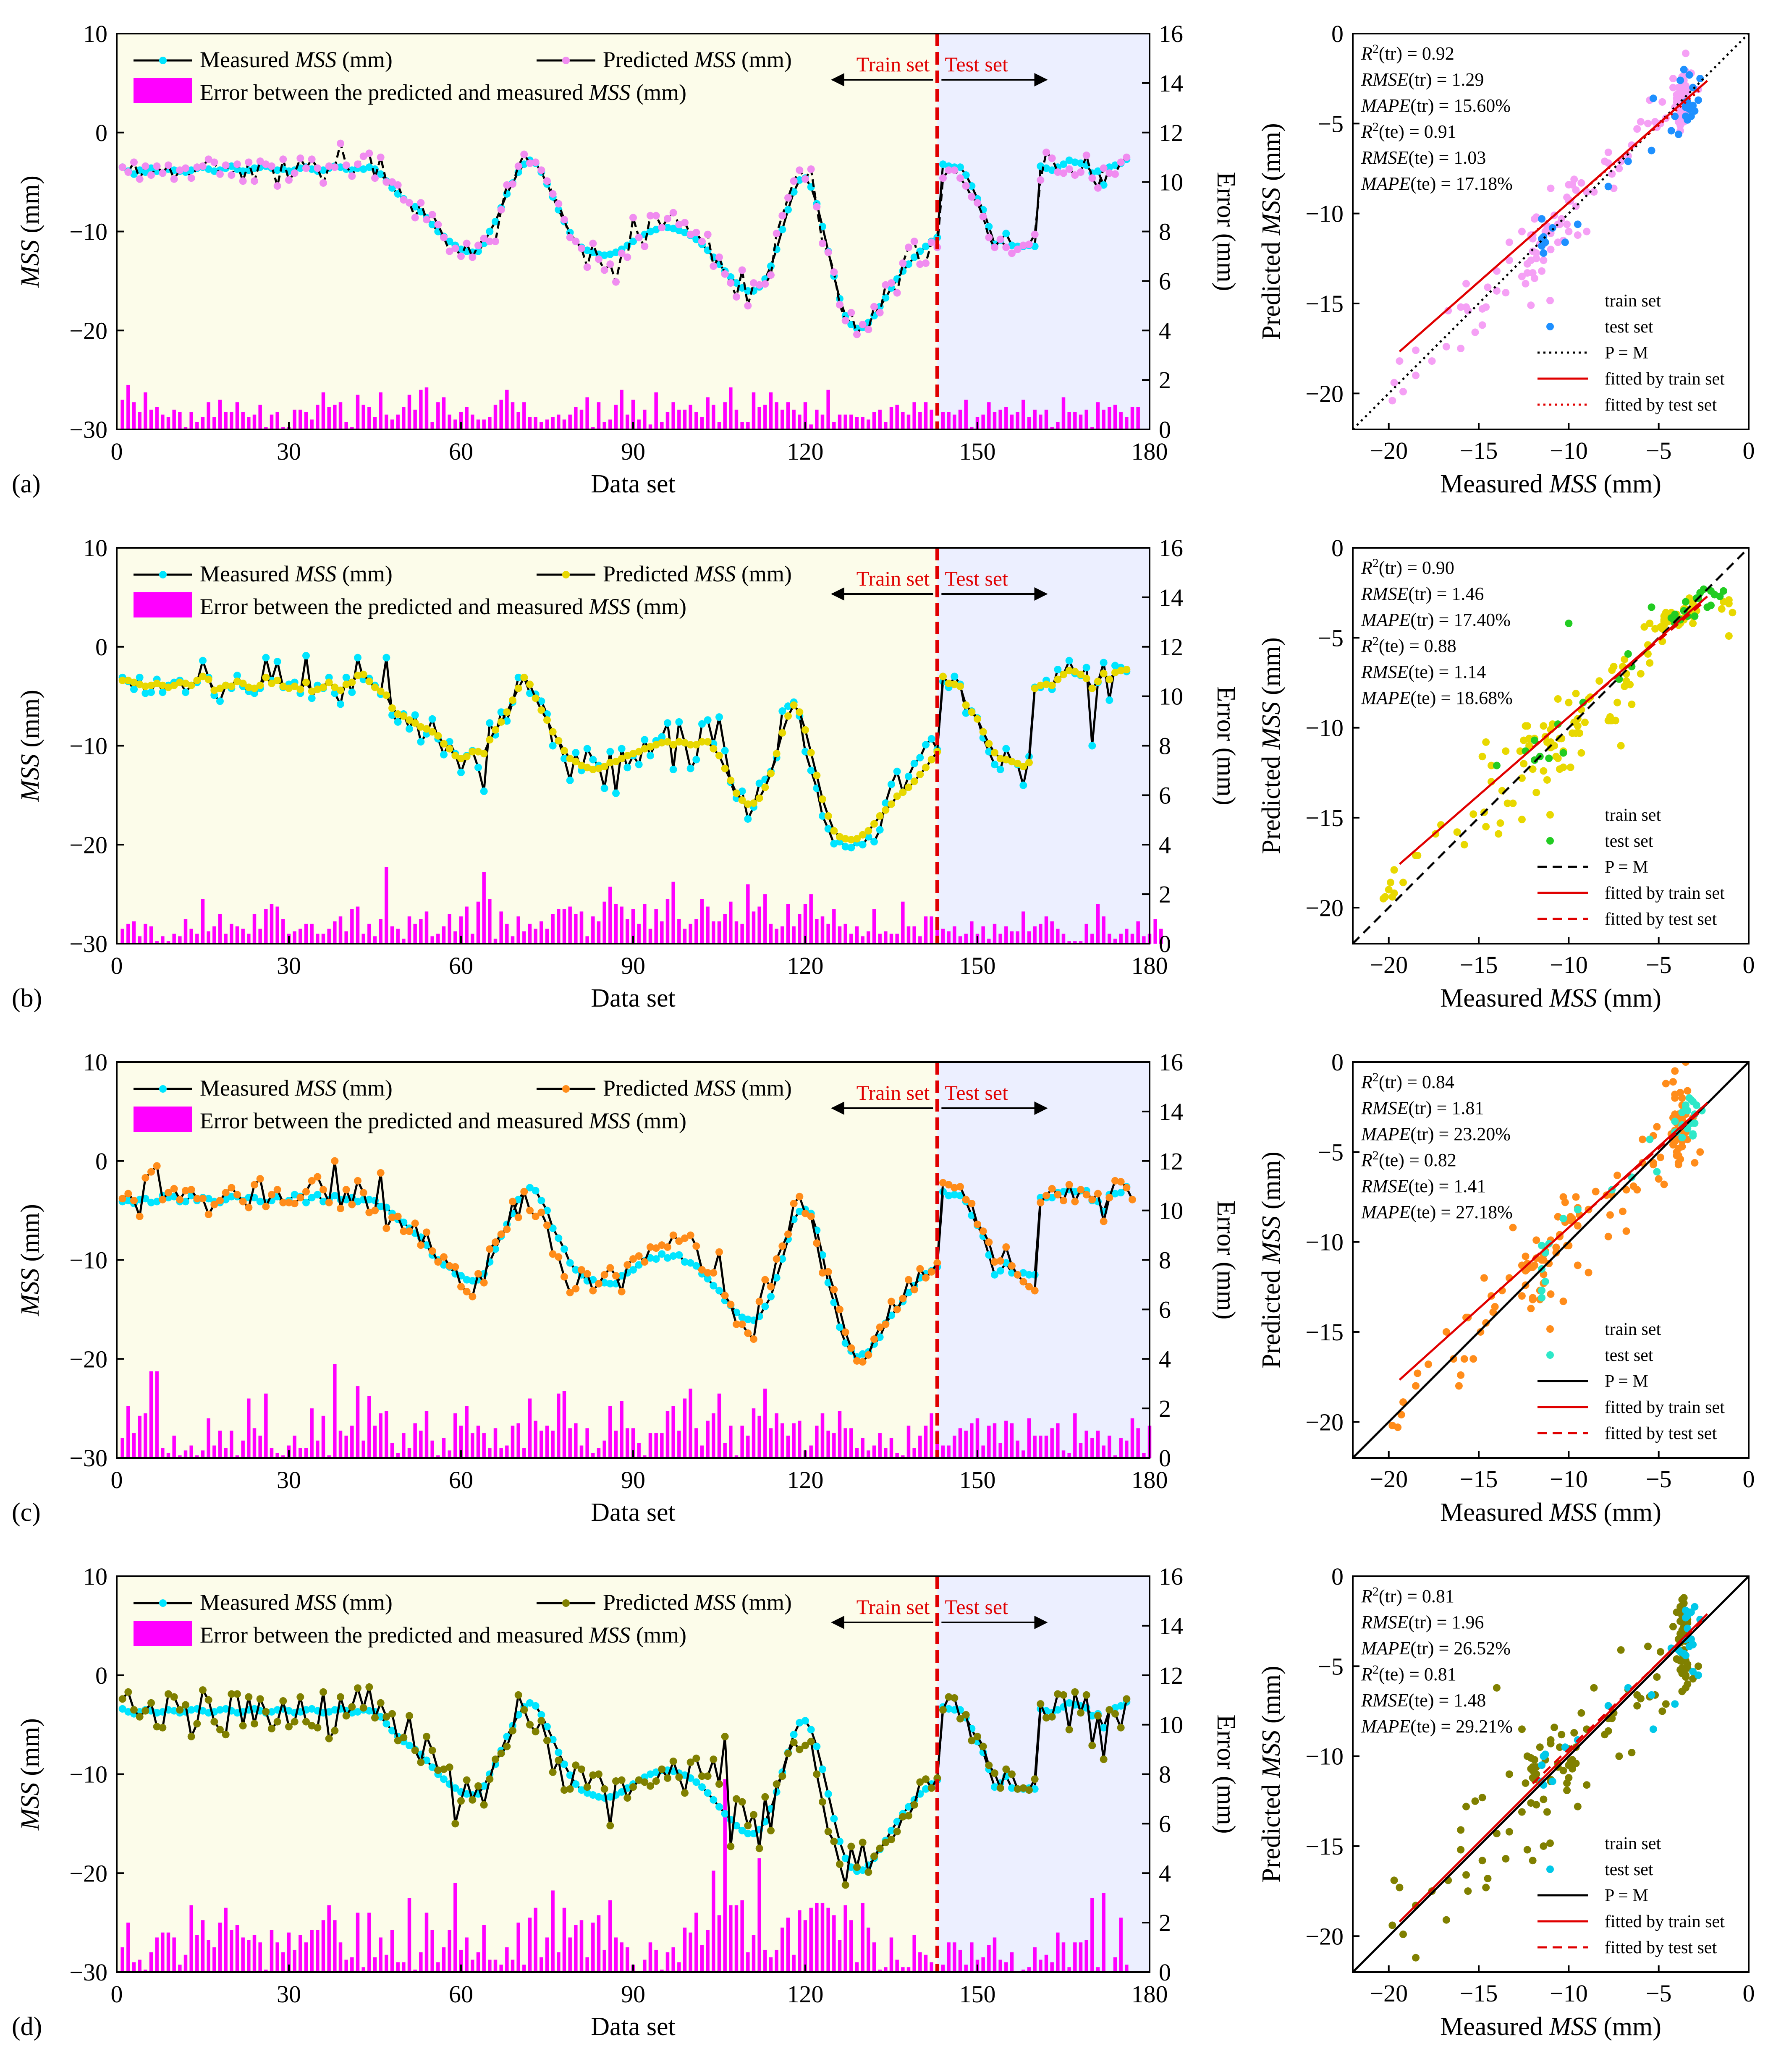 The image size is (1768, 2072). What do you see at coordinates (289, 1994) in the screenshot?
I see `x-tick-label: 30` at bounding box center [289, 1994].